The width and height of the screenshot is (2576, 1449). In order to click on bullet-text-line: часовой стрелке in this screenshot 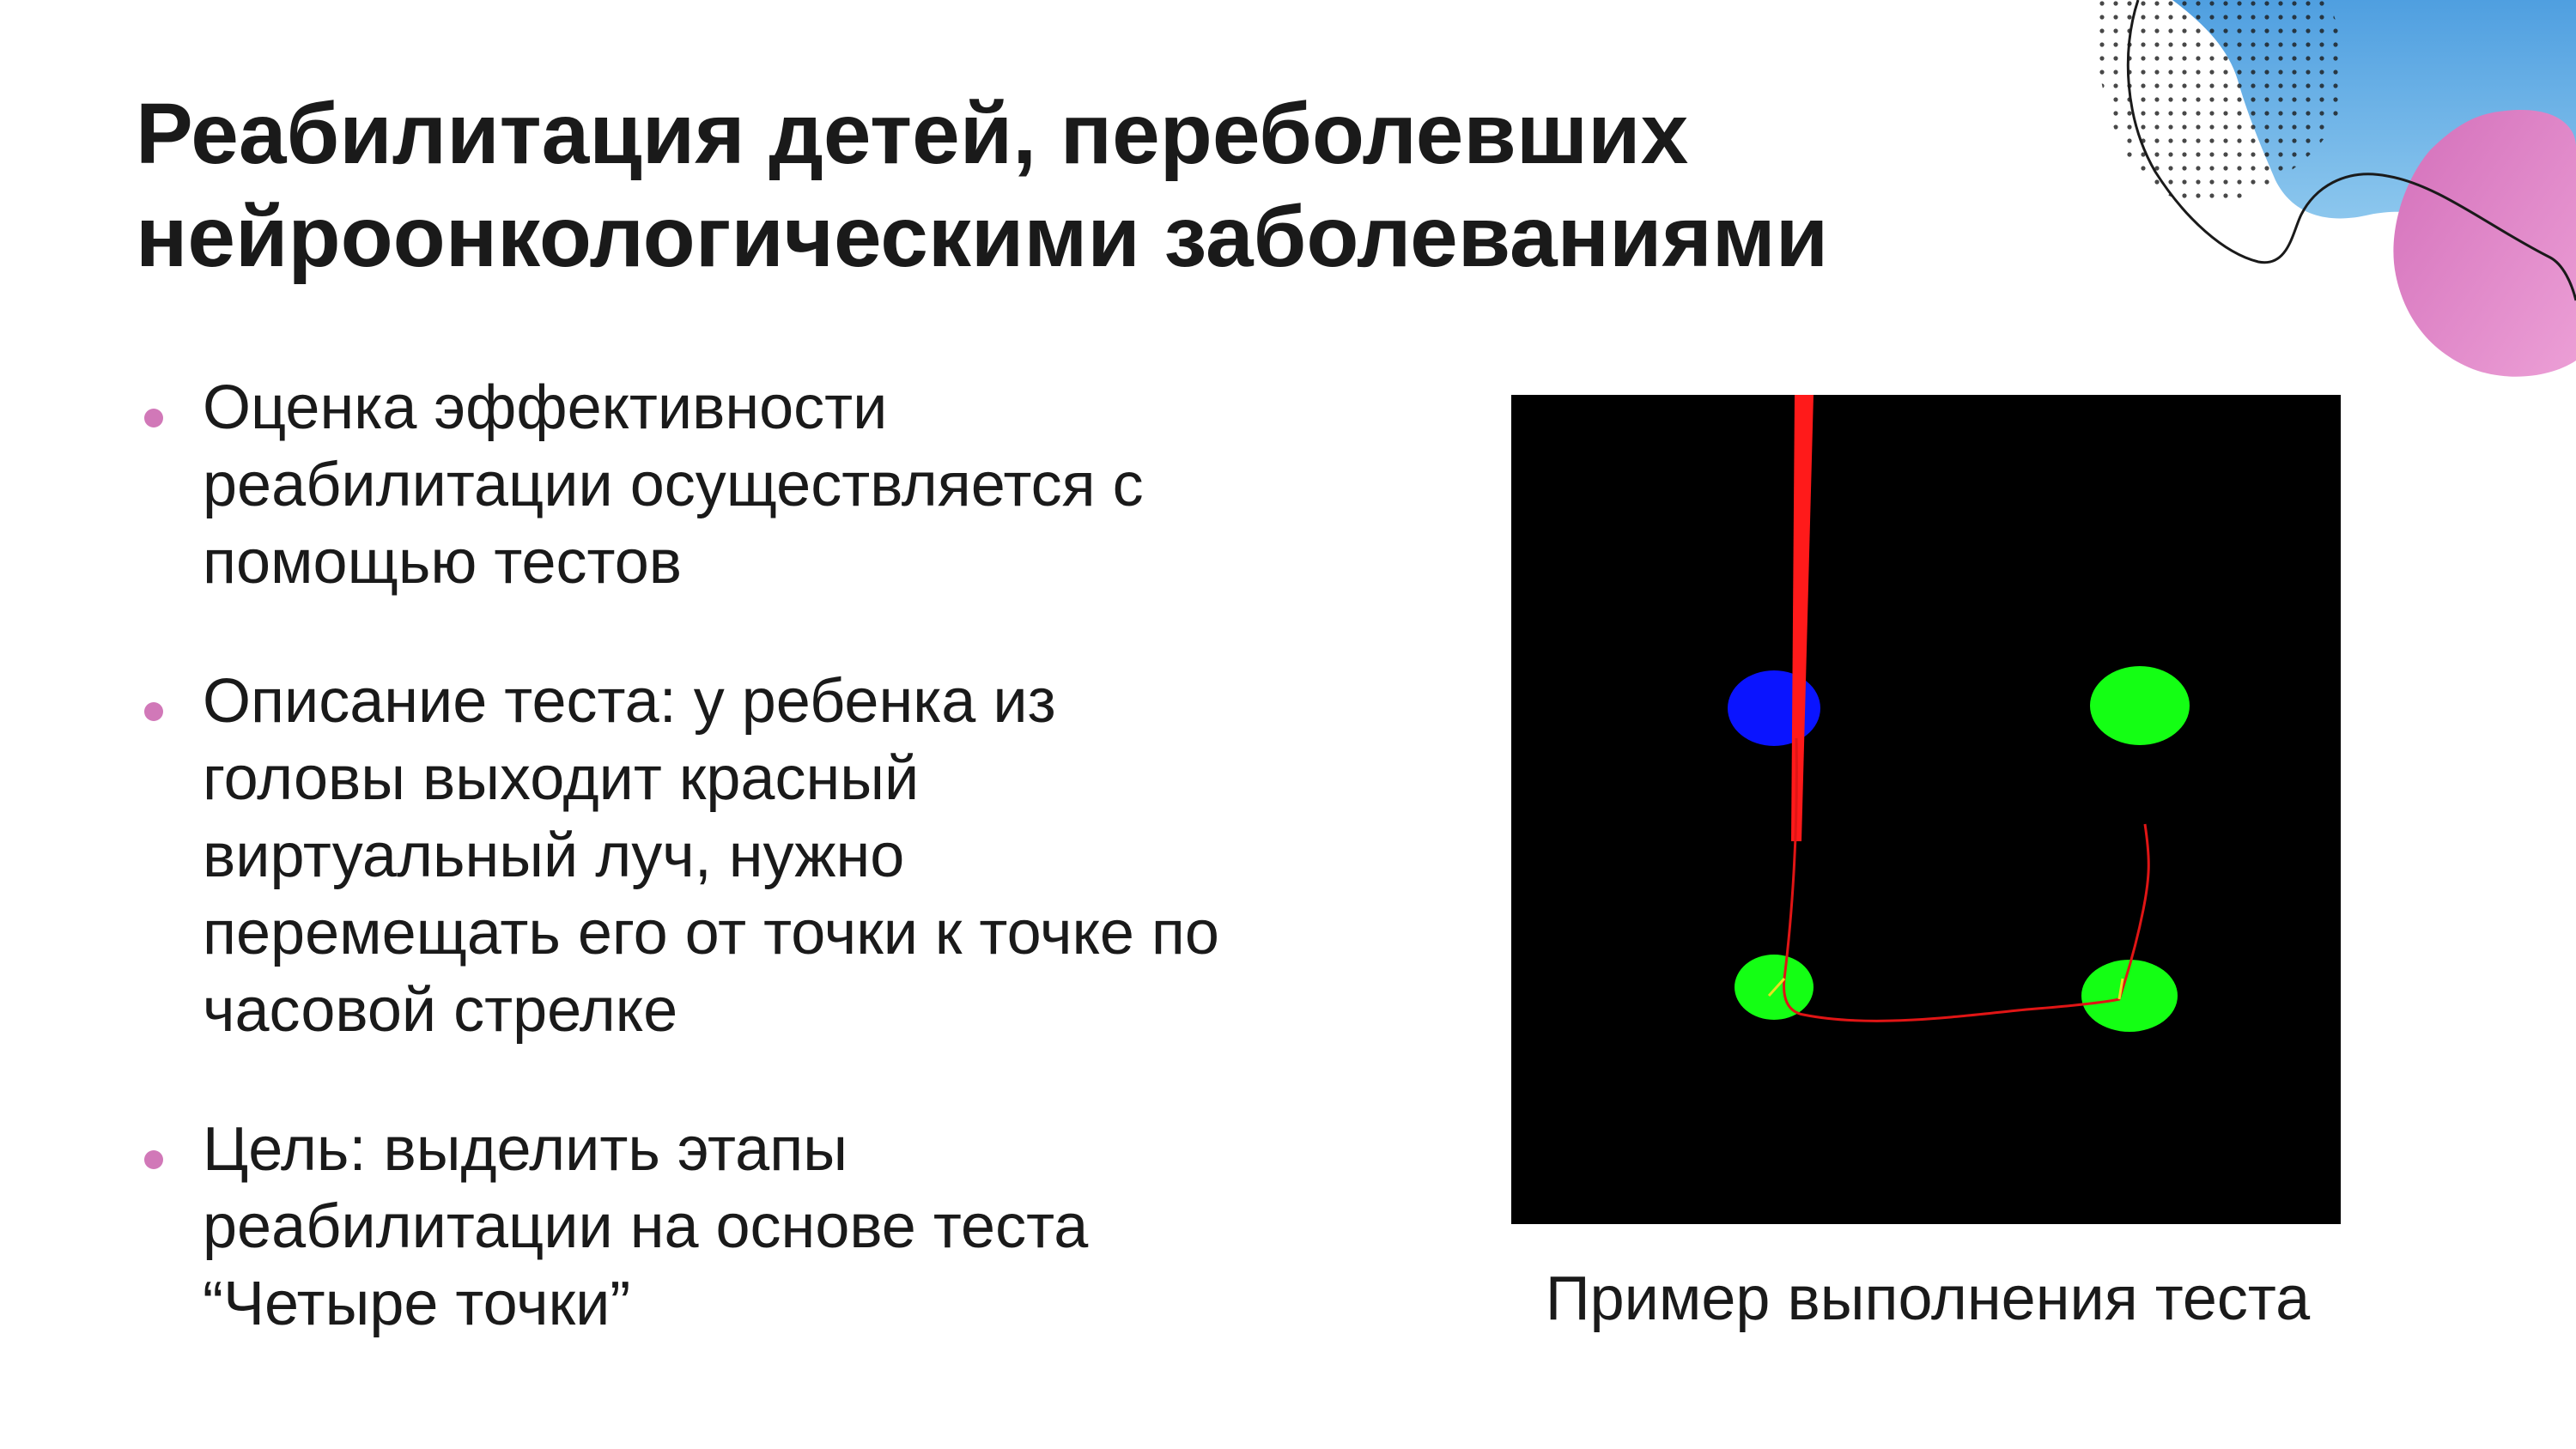, I will do `click(441, 1010)`.